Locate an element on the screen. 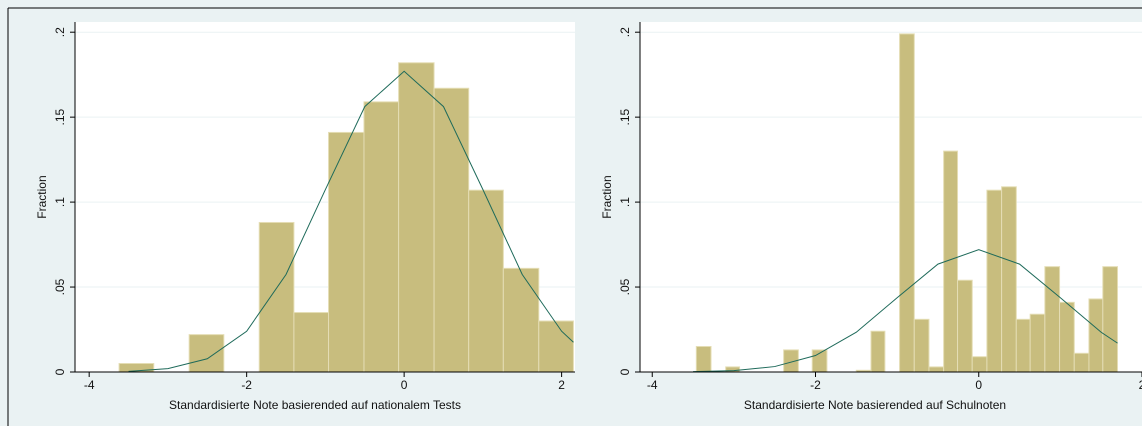  density-curve is located at coordinates (905, 311).